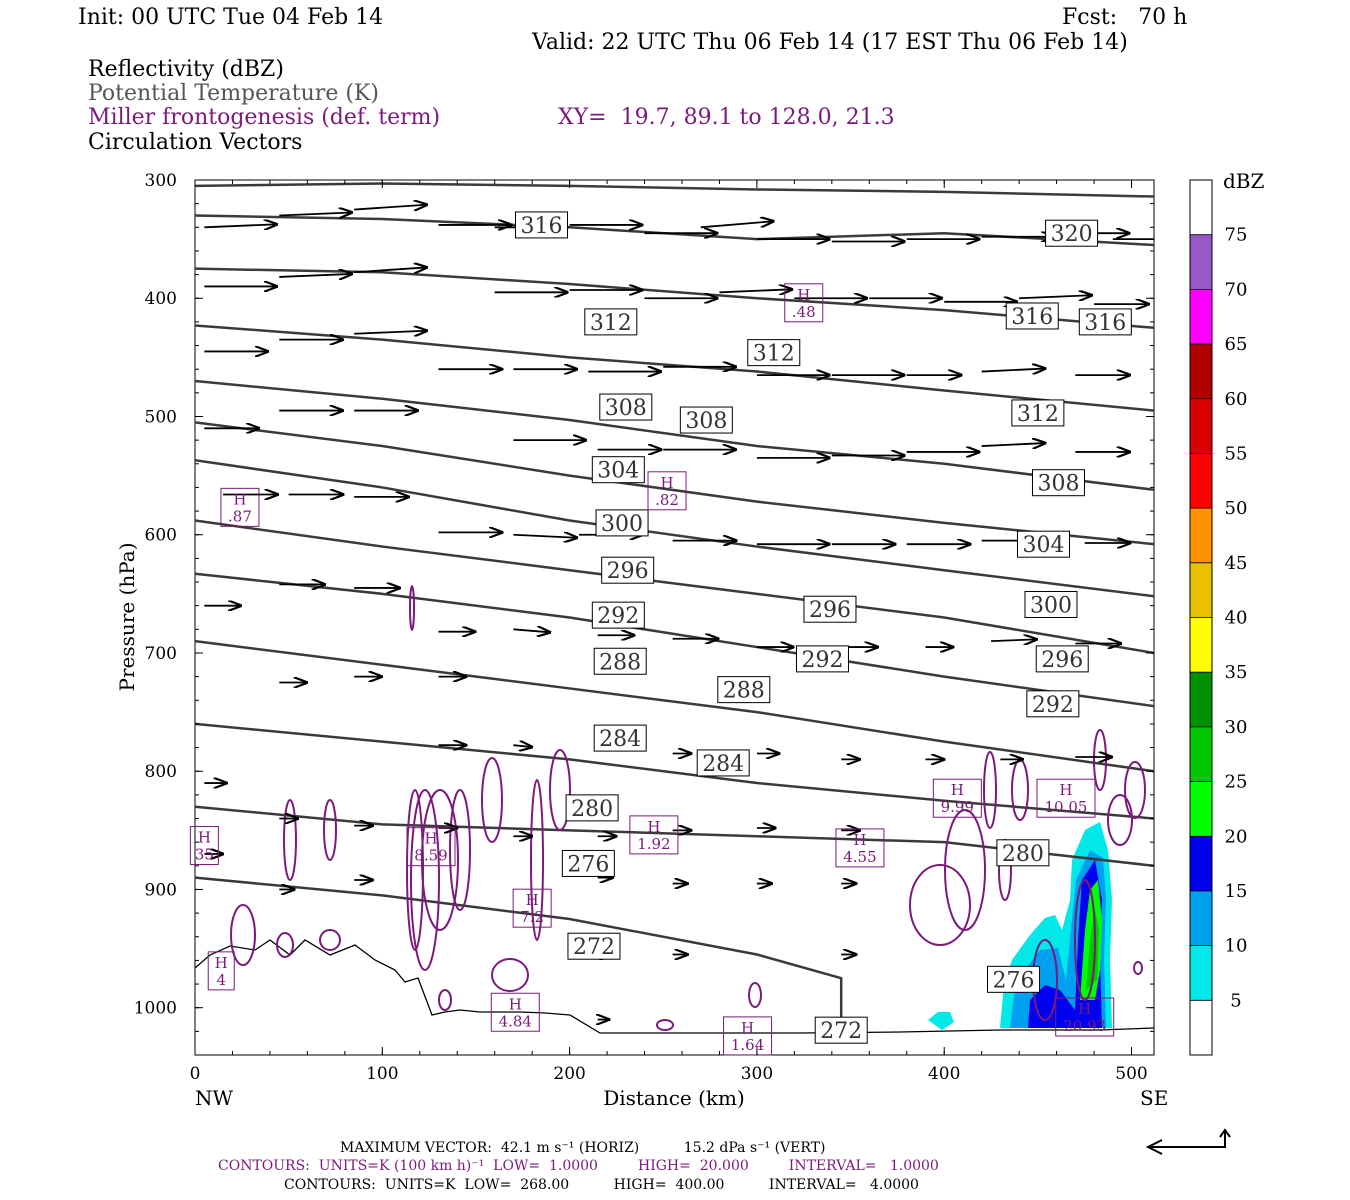  I want to click on x-tick-label: 400, so click(944, 1074).